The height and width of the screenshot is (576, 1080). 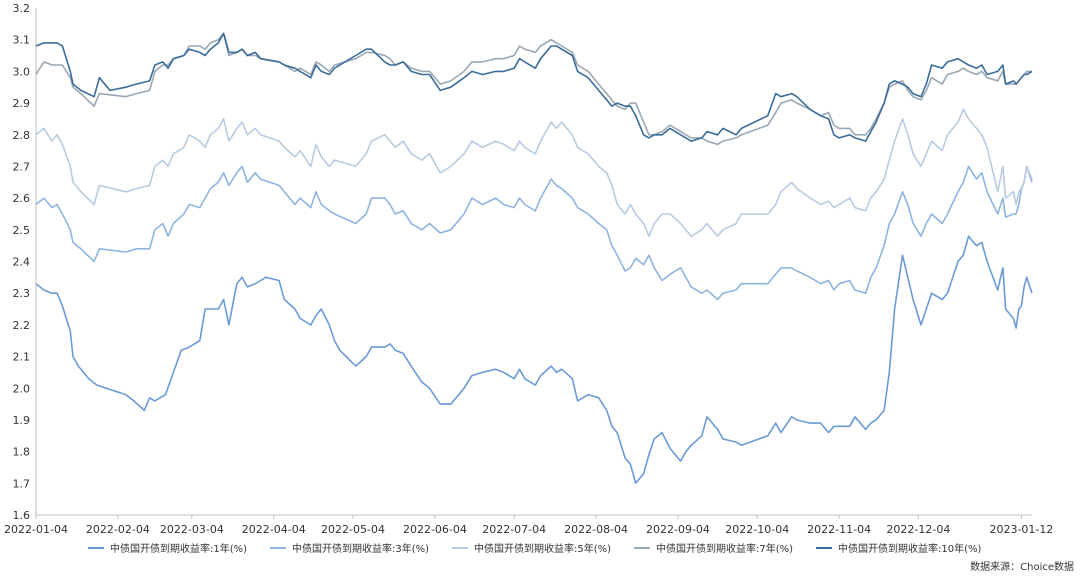 I want to click on y-tick-label: 1.6, so click(x=22, y=515).